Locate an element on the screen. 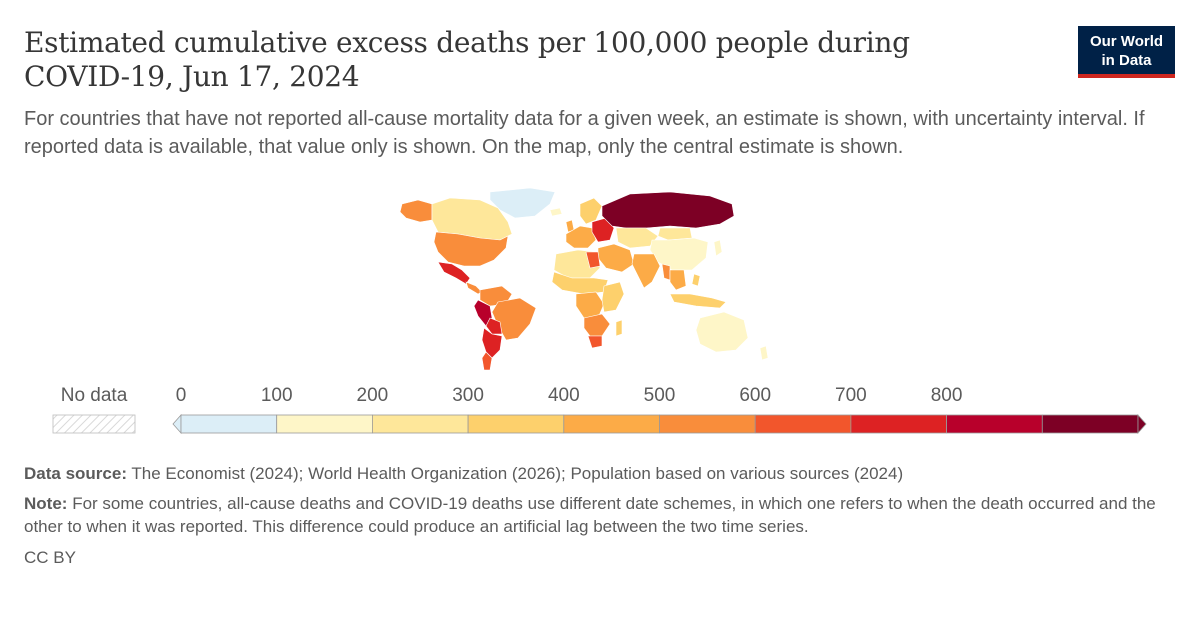 The width and height of the screenshot is (1200, 627). world-map is located at coordinates (584, 279).